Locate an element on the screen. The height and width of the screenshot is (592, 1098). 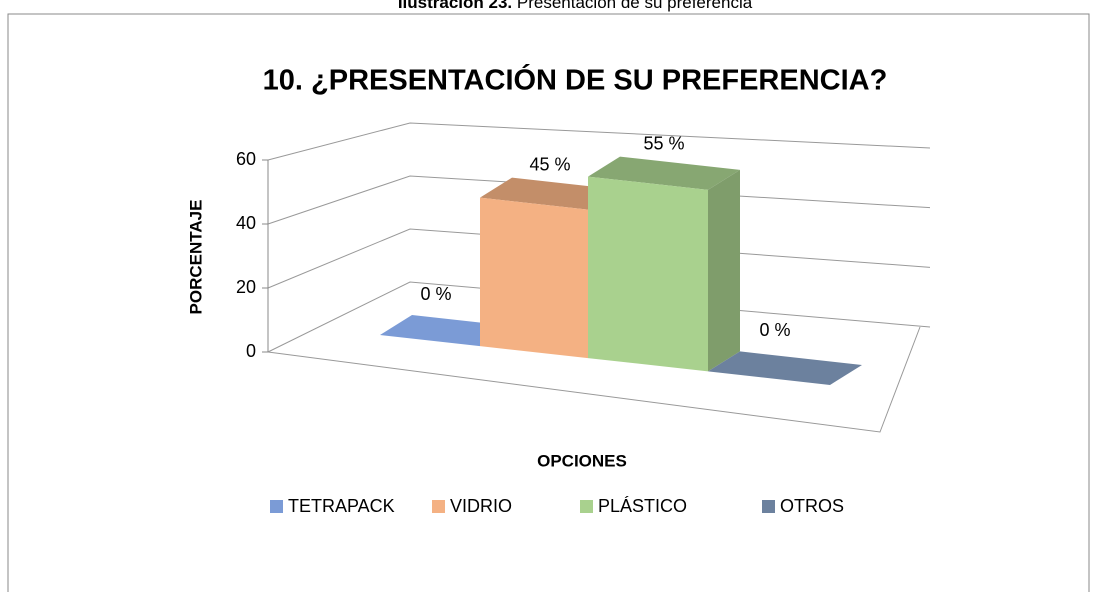
y-tick-label: 20 is located at coordinates (246, 287).